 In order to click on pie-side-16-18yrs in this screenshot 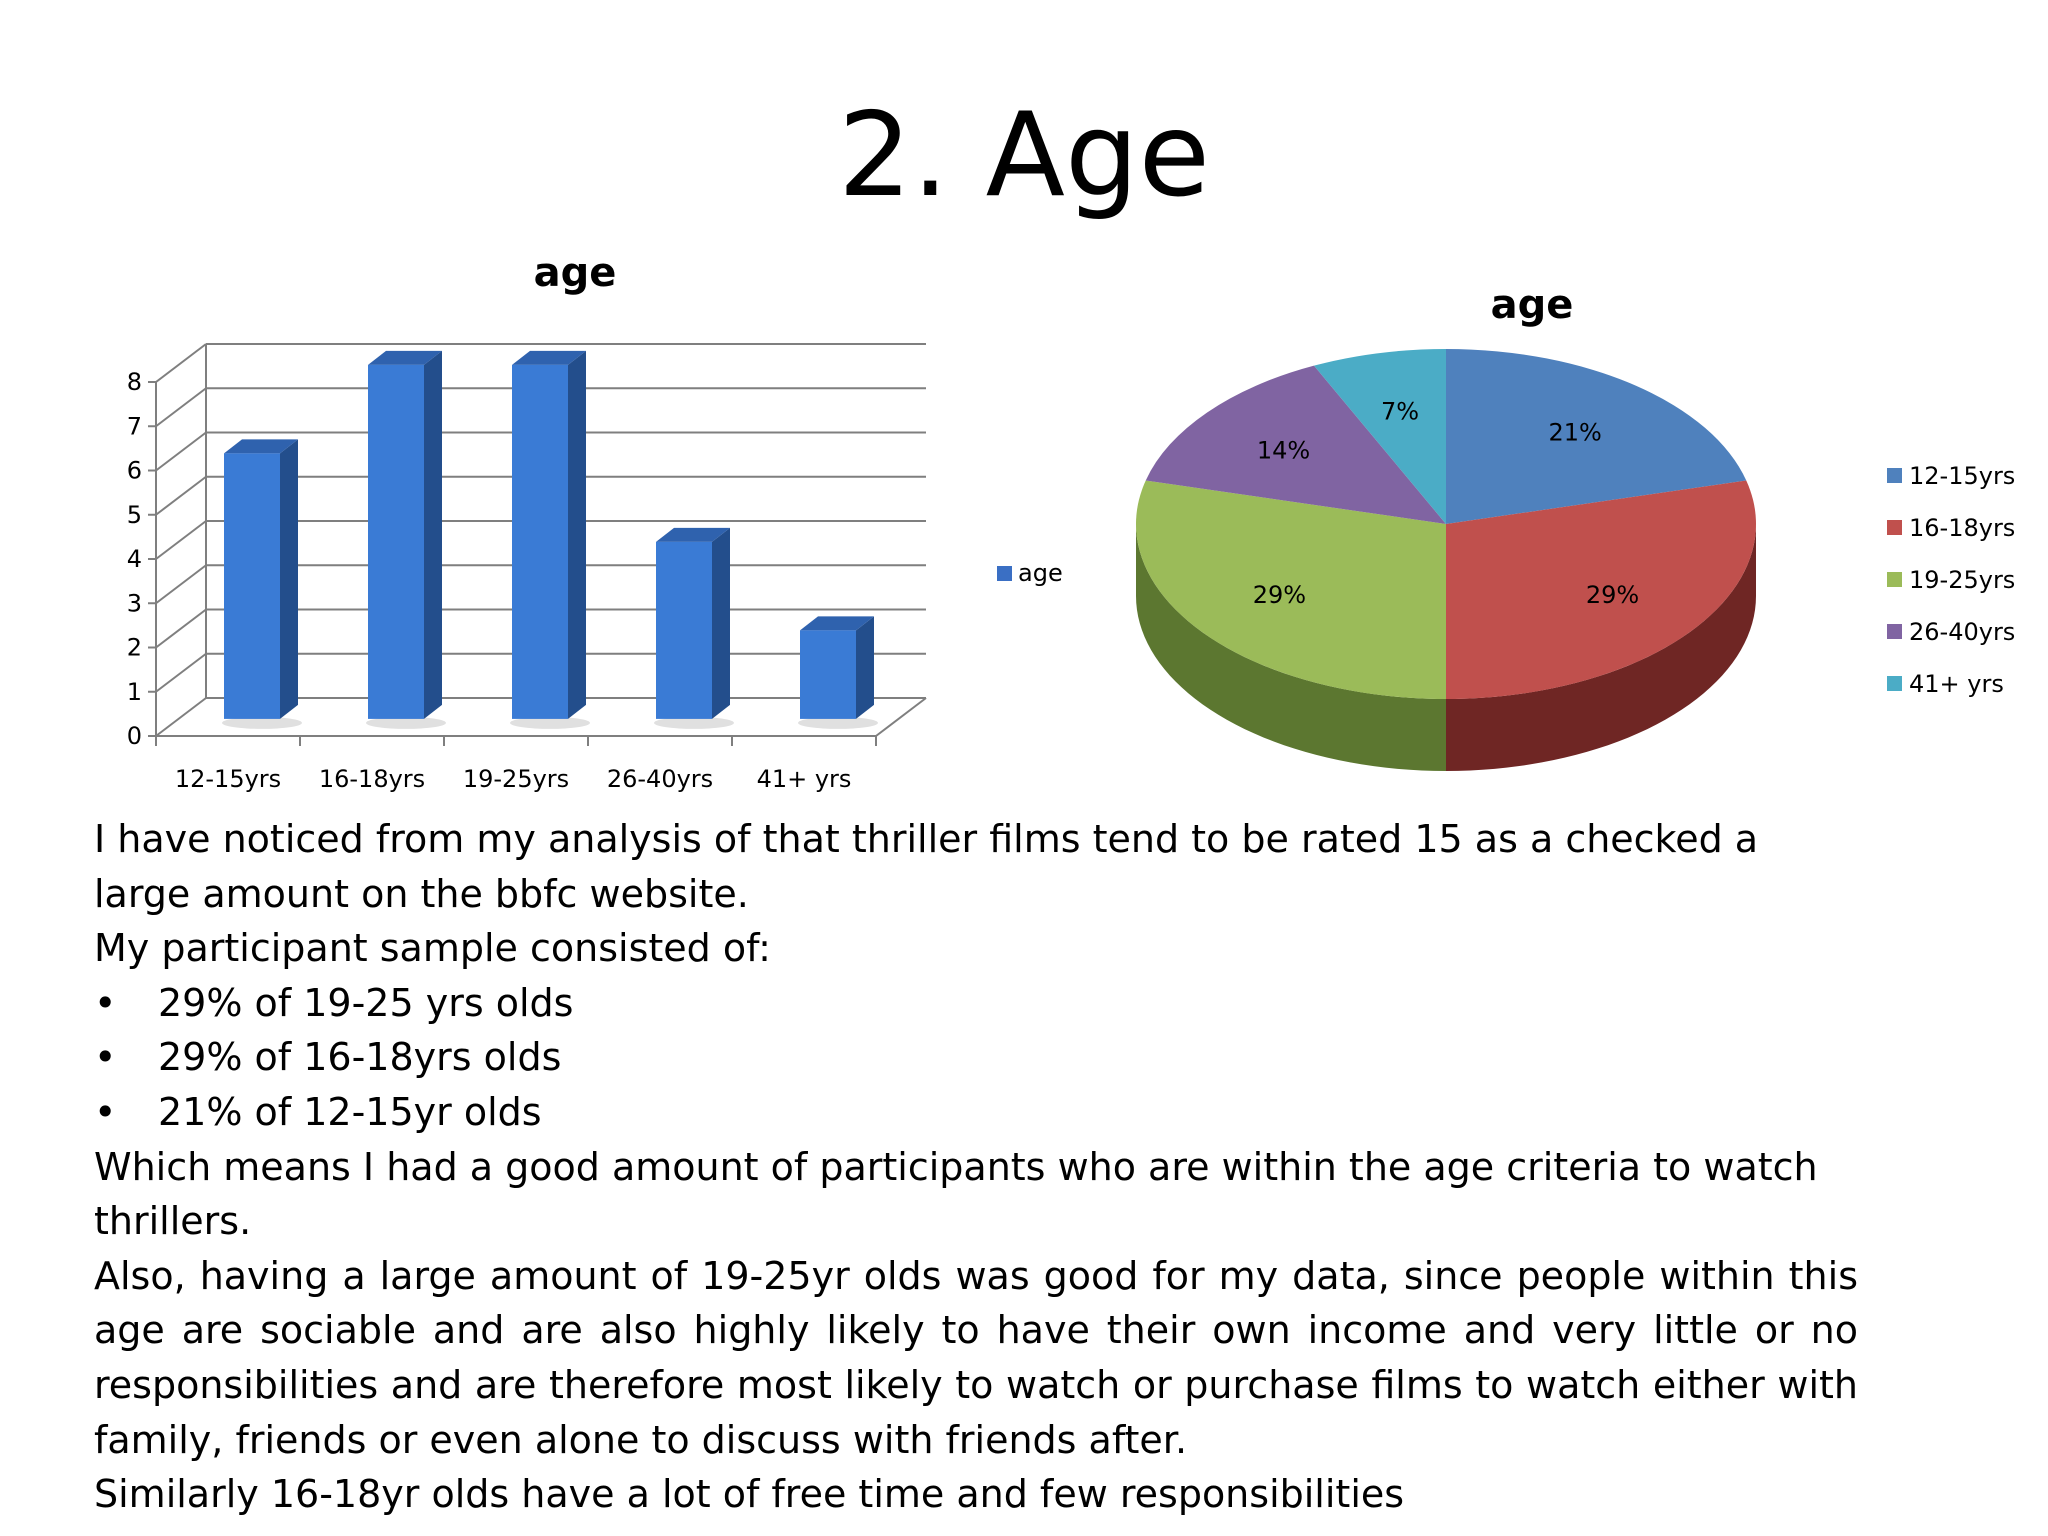, I will do `click(1601, 647)`.